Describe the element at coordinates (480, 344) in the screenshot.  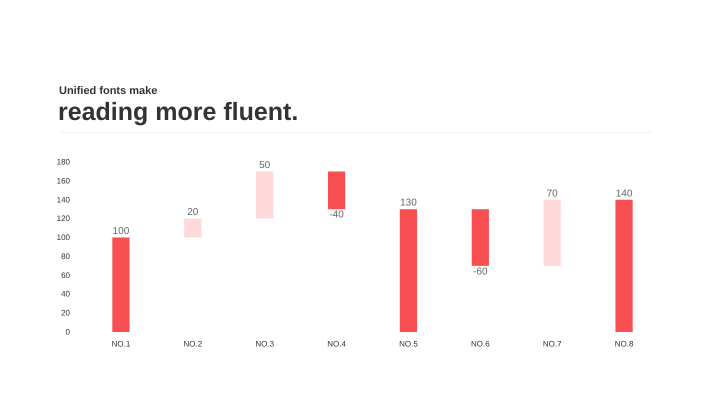
I see `x-tick-label: NO.6` at that location.